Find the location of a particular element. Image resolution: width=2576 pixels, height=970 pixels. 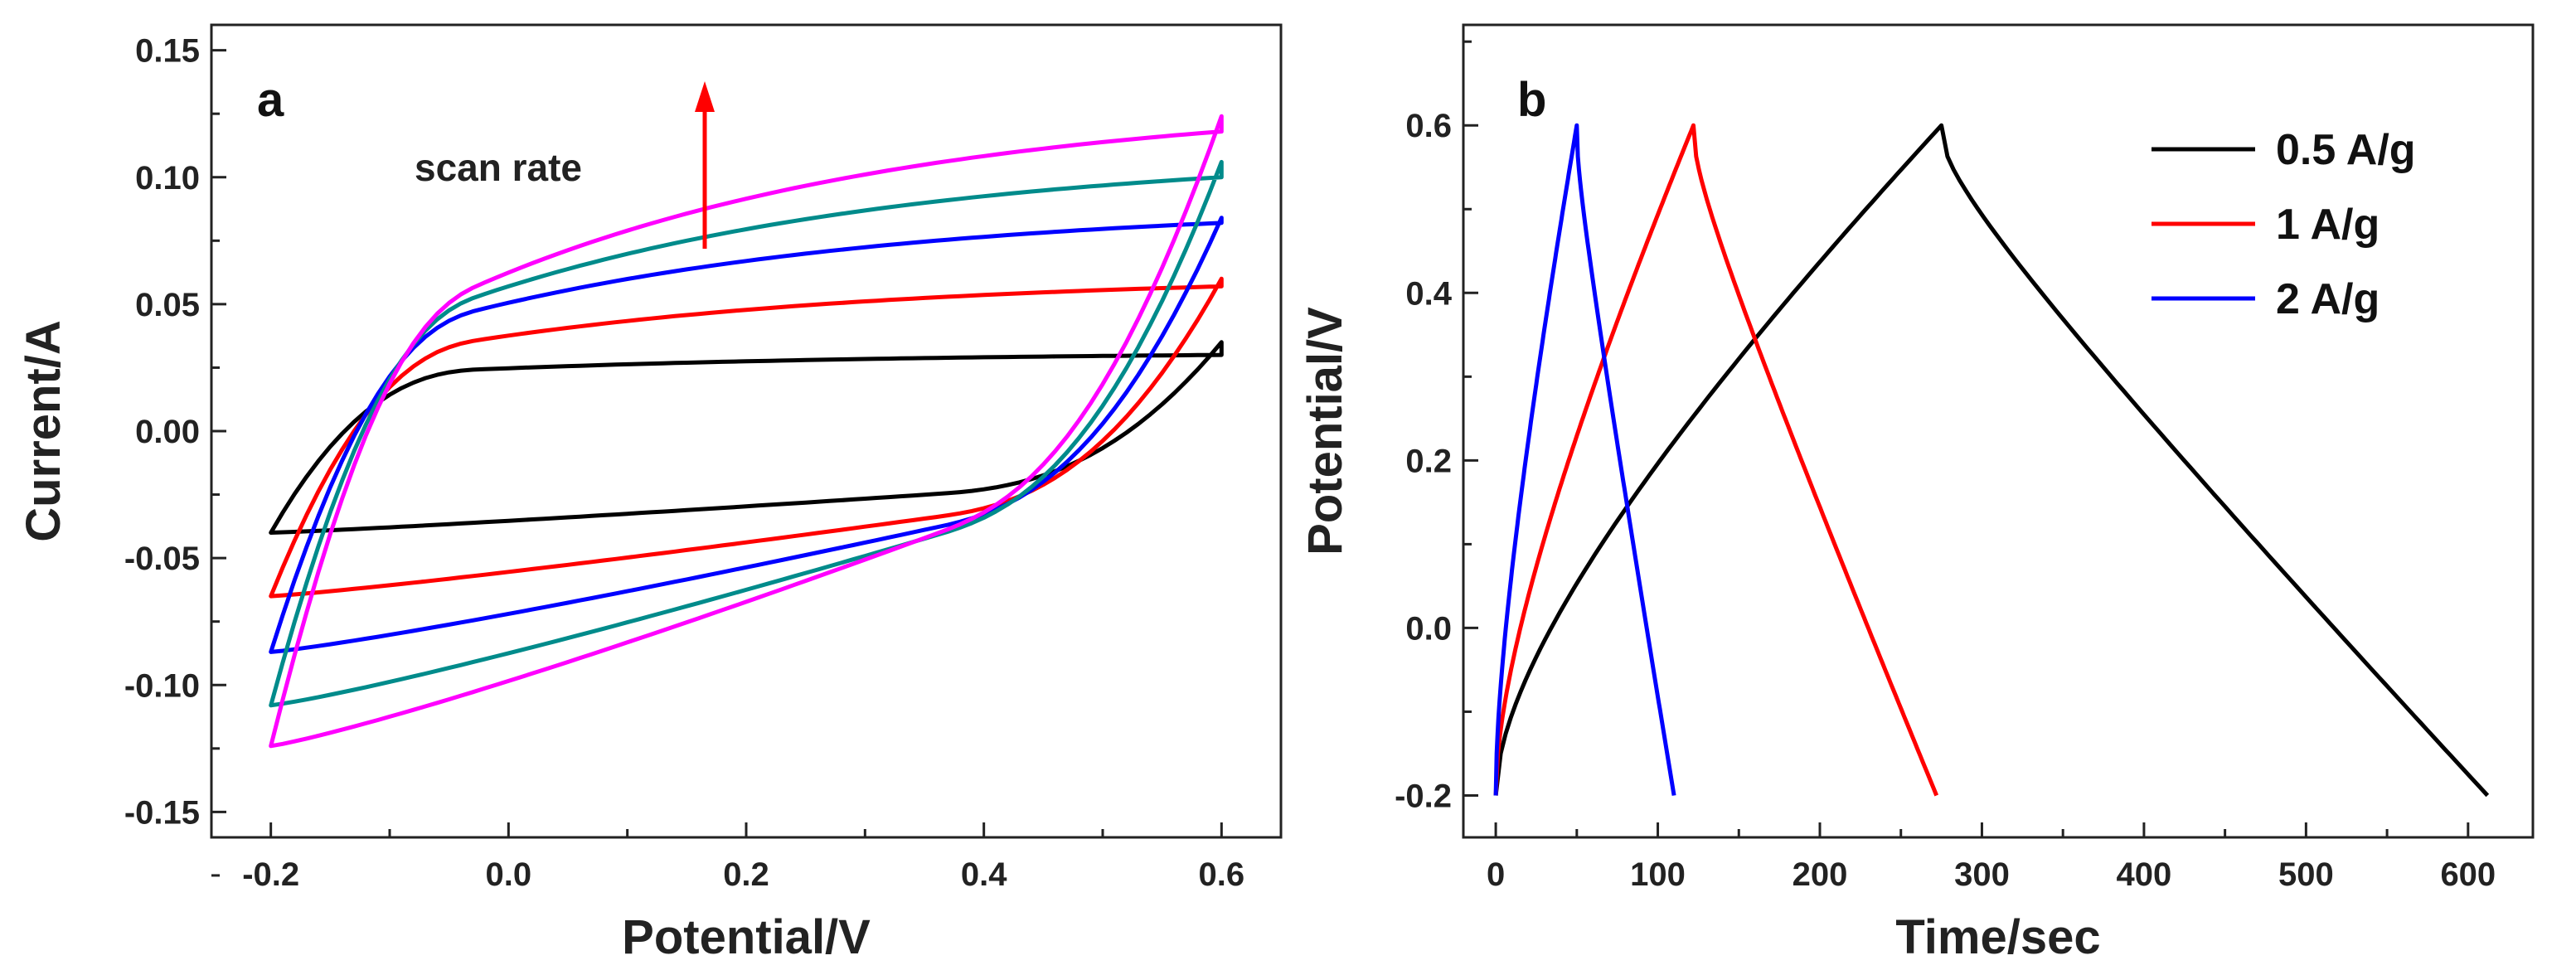

legend-label: 1 A/g is located at coordinates (2328, 225).